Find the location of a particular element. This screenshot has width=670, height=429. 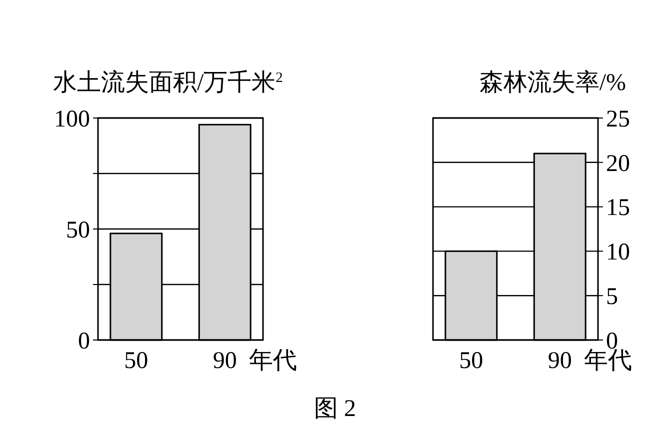

y2-axis-title: 森林流失率/% is located at coordinates (552, 82).